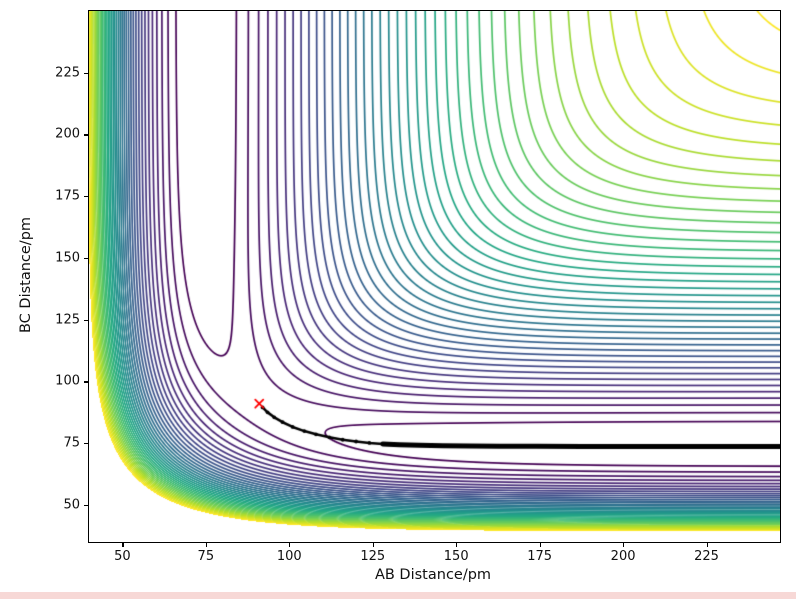  Describe the element at coordinates (706, 556) in the screenshot. I see `x-tick-label: 225` at that location.